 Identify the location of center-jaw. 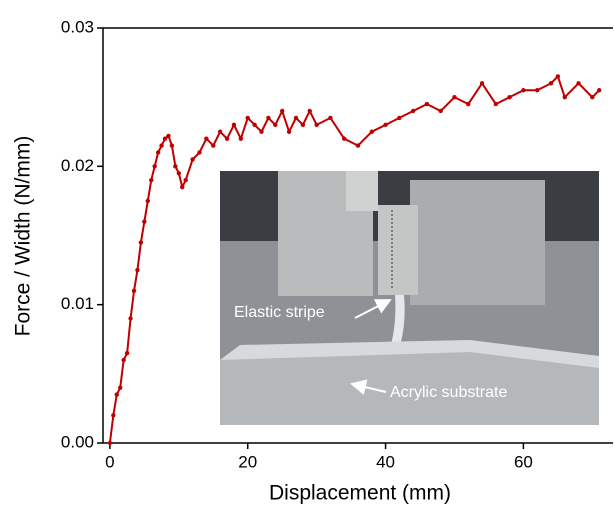
(398, 250).